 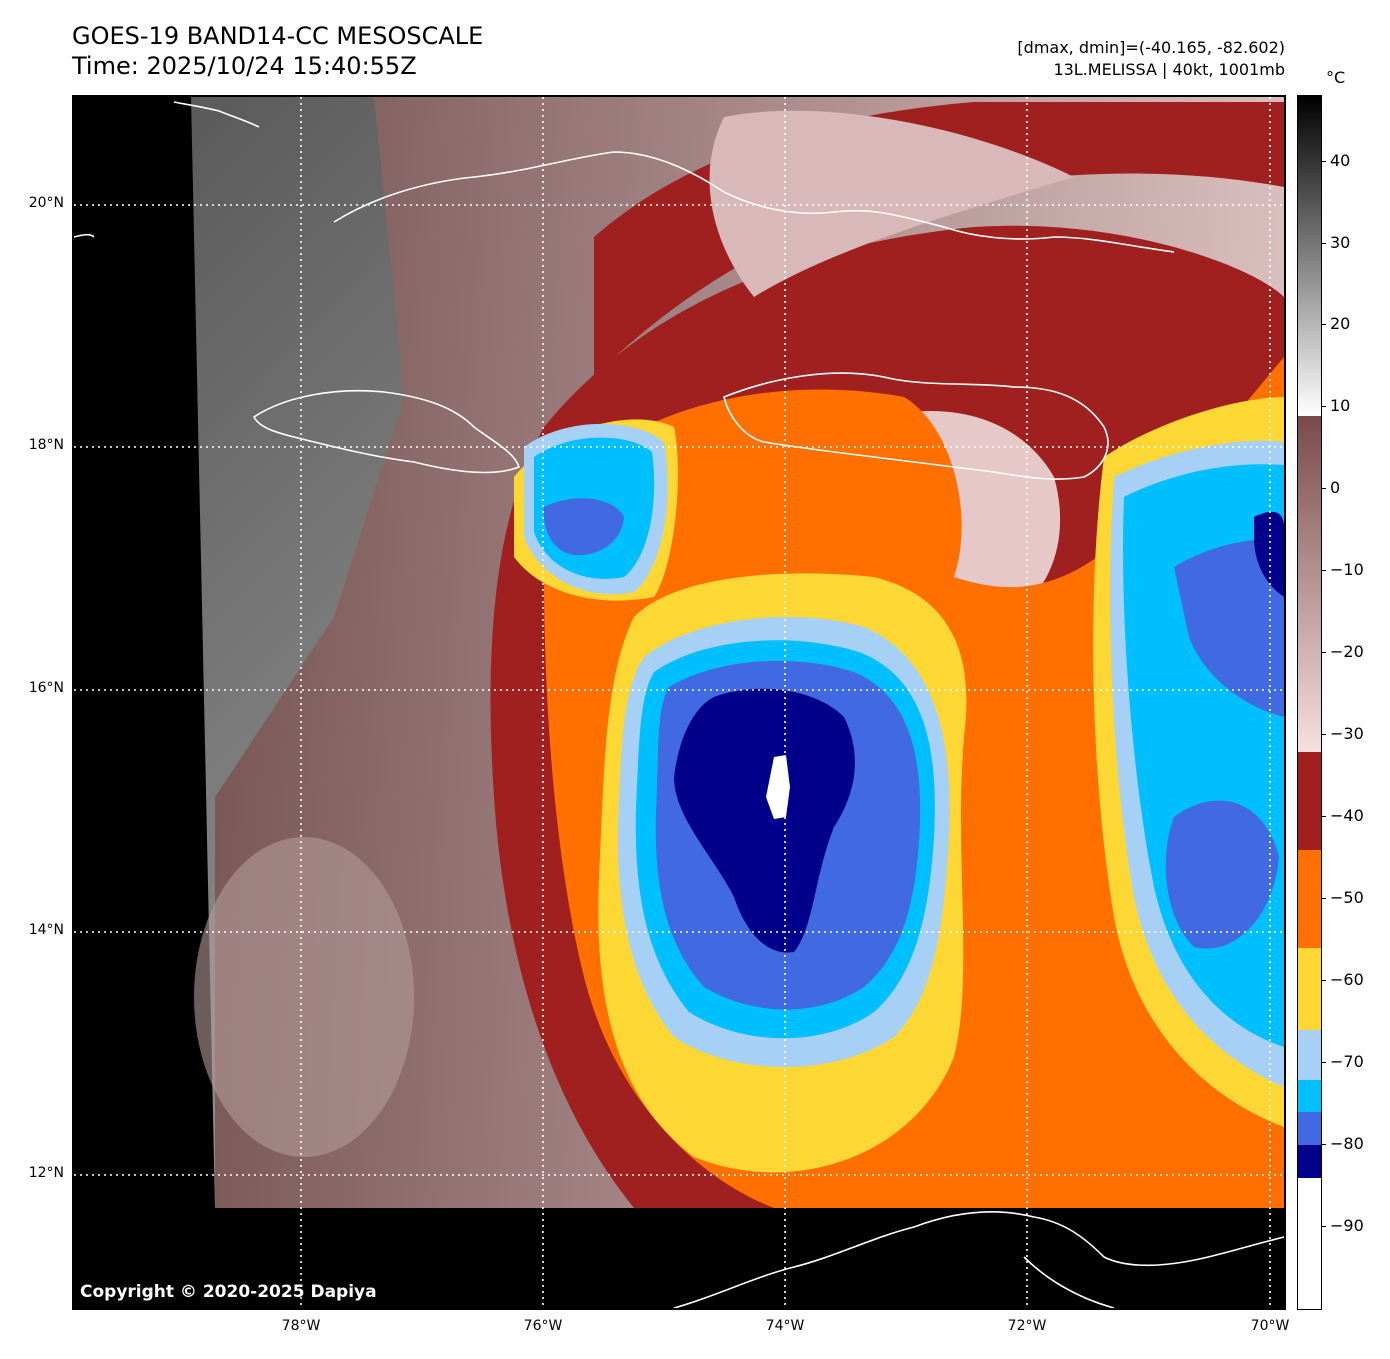 What do you see at coordinates (1335, 488) in the screenshot?
I see `colorbar-tick-label: 0` at bounding box center [1335, 488].